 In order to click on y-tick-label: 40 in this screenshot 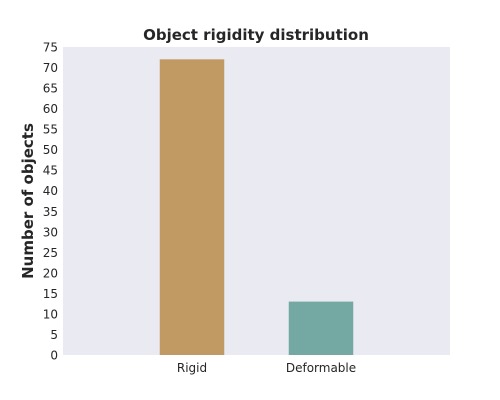, I will do `click(50, 191)`.